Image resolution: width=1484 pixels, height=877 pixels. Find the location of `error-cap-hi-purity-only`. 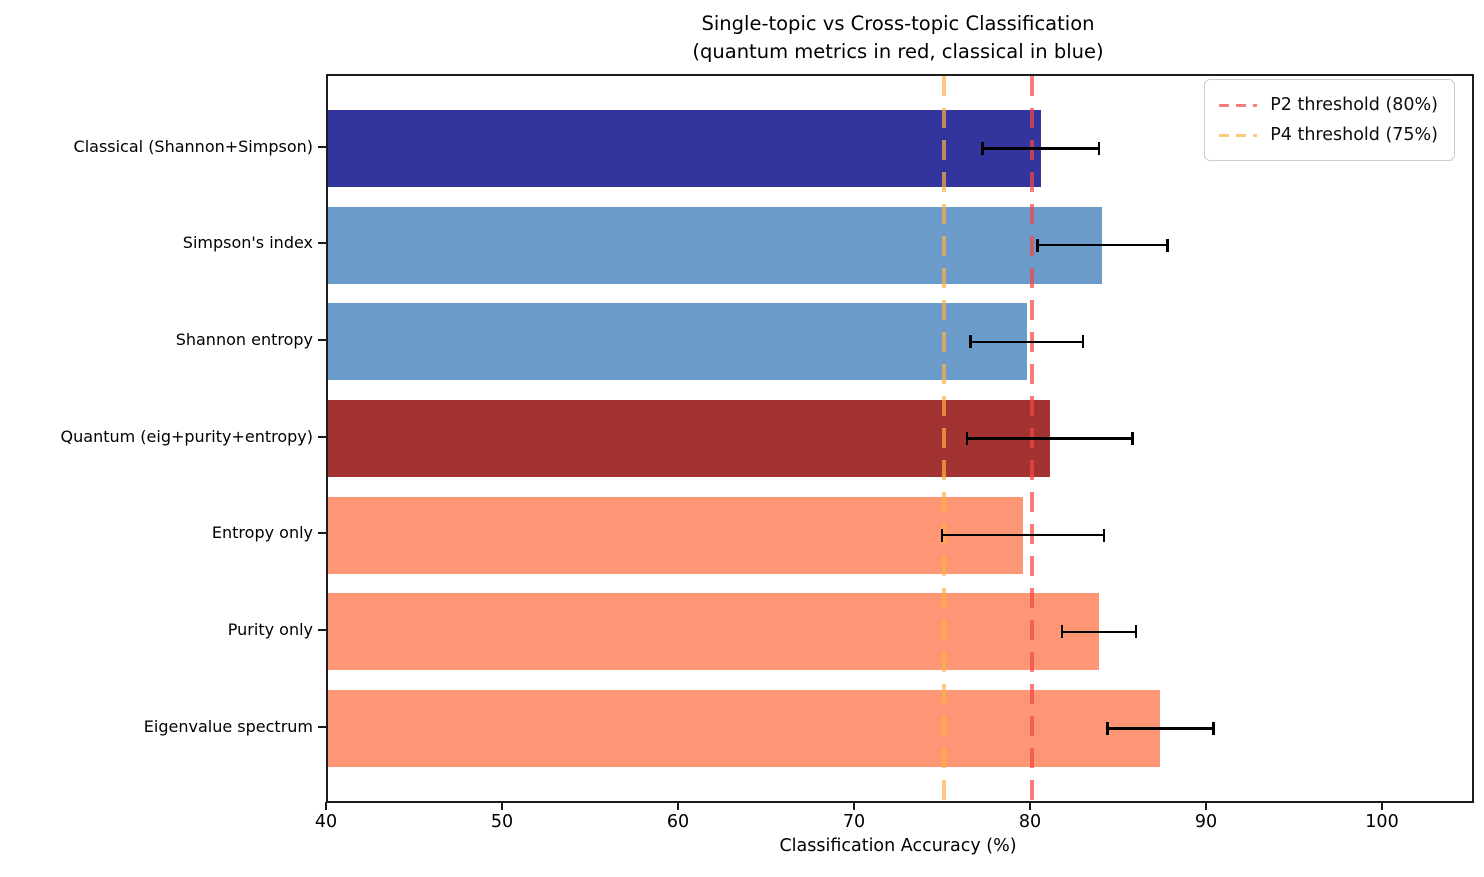

error-cap-hi-purity-only is located at coordinates (1136, 632).